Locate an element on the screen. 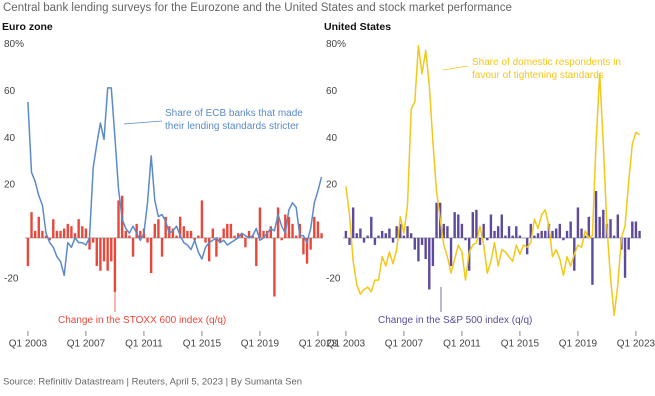 Image resolution: width=655 pixels, height=396 pixels. annotation: Change in the S&P 500 index (q/q) is located at coordinates (455, 320).